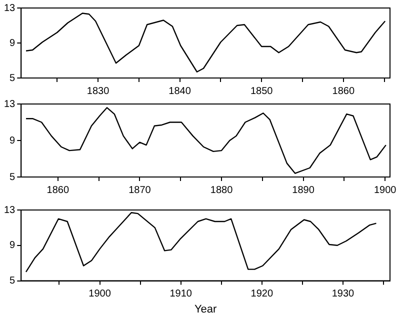 Image resolution: width=400 pixels, height=320 pixels. What do you see at coordinates (303, 190) in the screenshot?
I see `x-tick-label: 1890` at bounding box center [303, 190].